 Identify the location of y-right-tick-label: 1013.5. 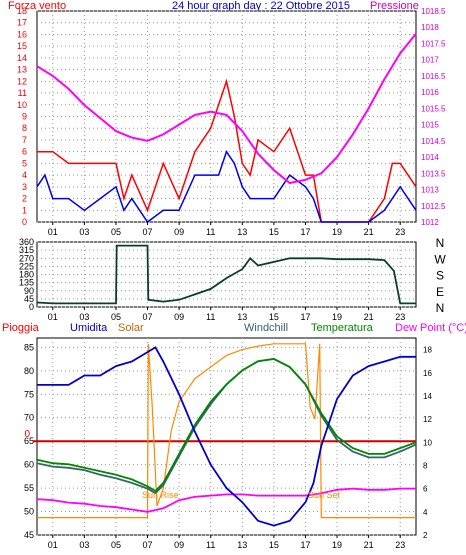
(433, 173).